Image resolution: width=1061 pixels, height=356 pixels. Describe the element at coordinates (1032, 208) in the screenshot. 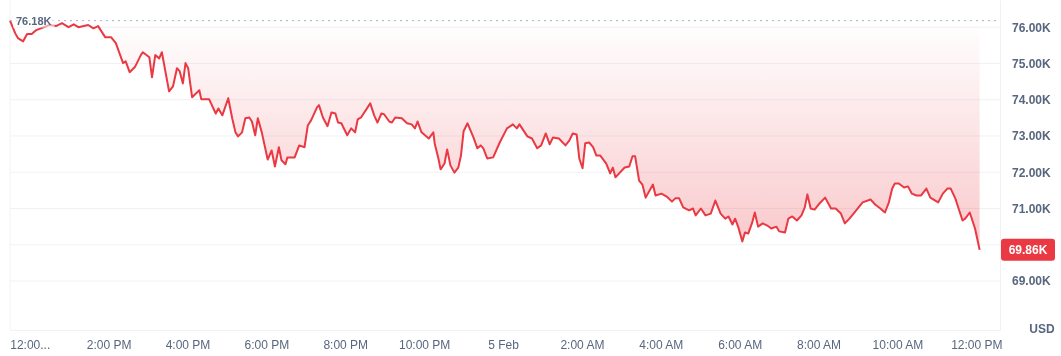

I see `y-tick-label: 71.00K` at that location.